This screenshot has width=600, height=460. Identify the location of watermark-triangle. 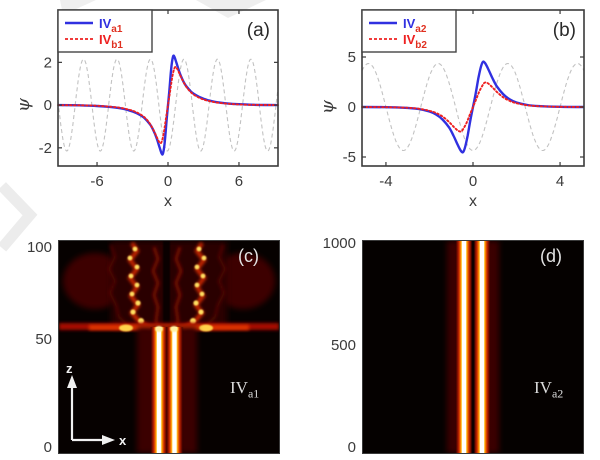
(231, 9).